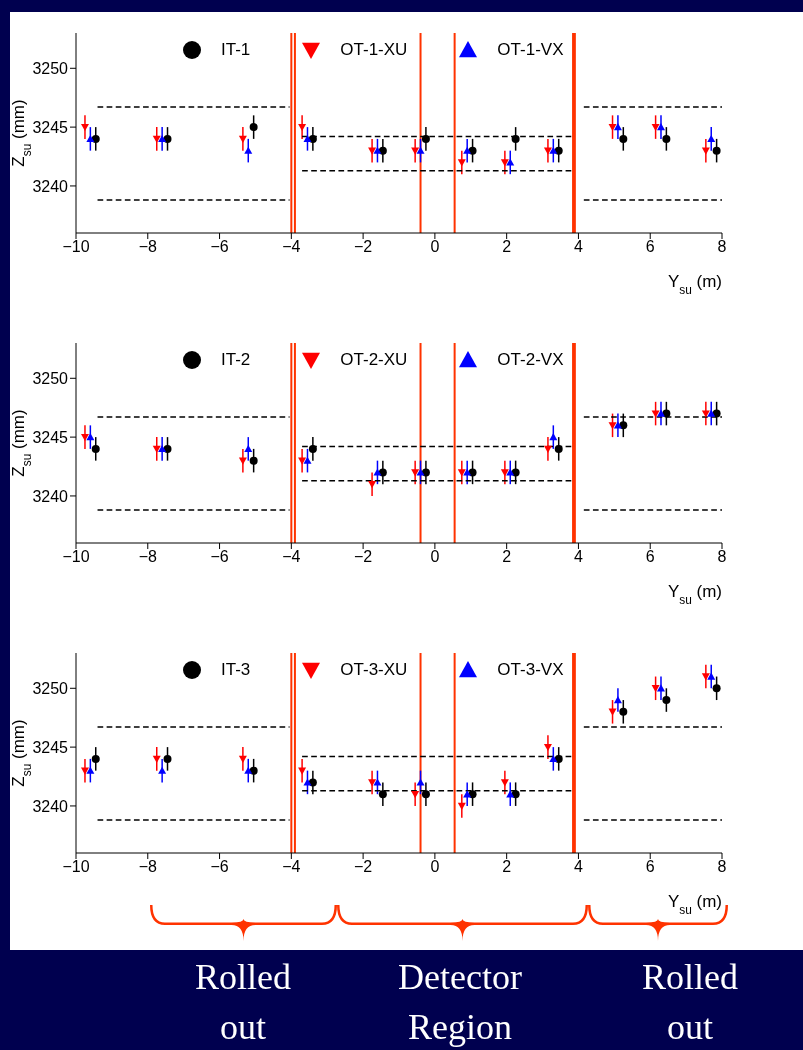 Image resolution: width=803 pixels, height=1050 pixels. Describe the element at coordinates (530, 670) in the screenshot. I see `legend-label: OT-3-VX` at that location.